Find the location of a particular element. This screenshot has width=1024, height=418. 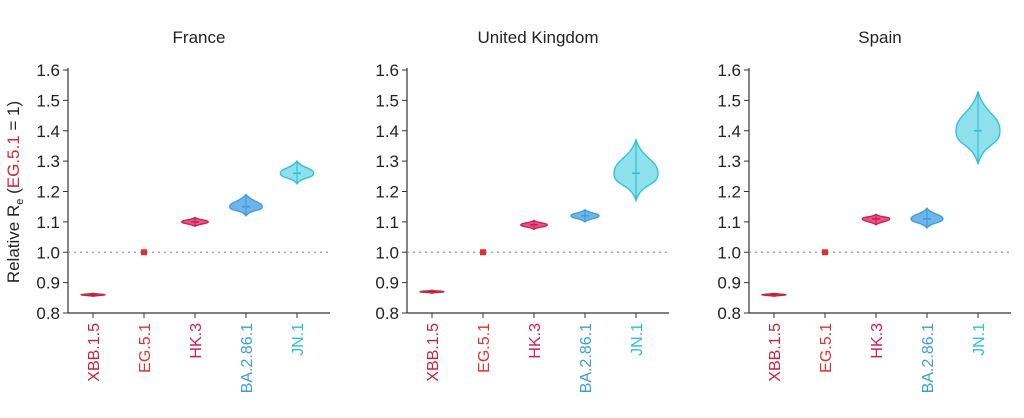

panel-0-y-tick-label: 1.3 is located at coordinates (48, 161).